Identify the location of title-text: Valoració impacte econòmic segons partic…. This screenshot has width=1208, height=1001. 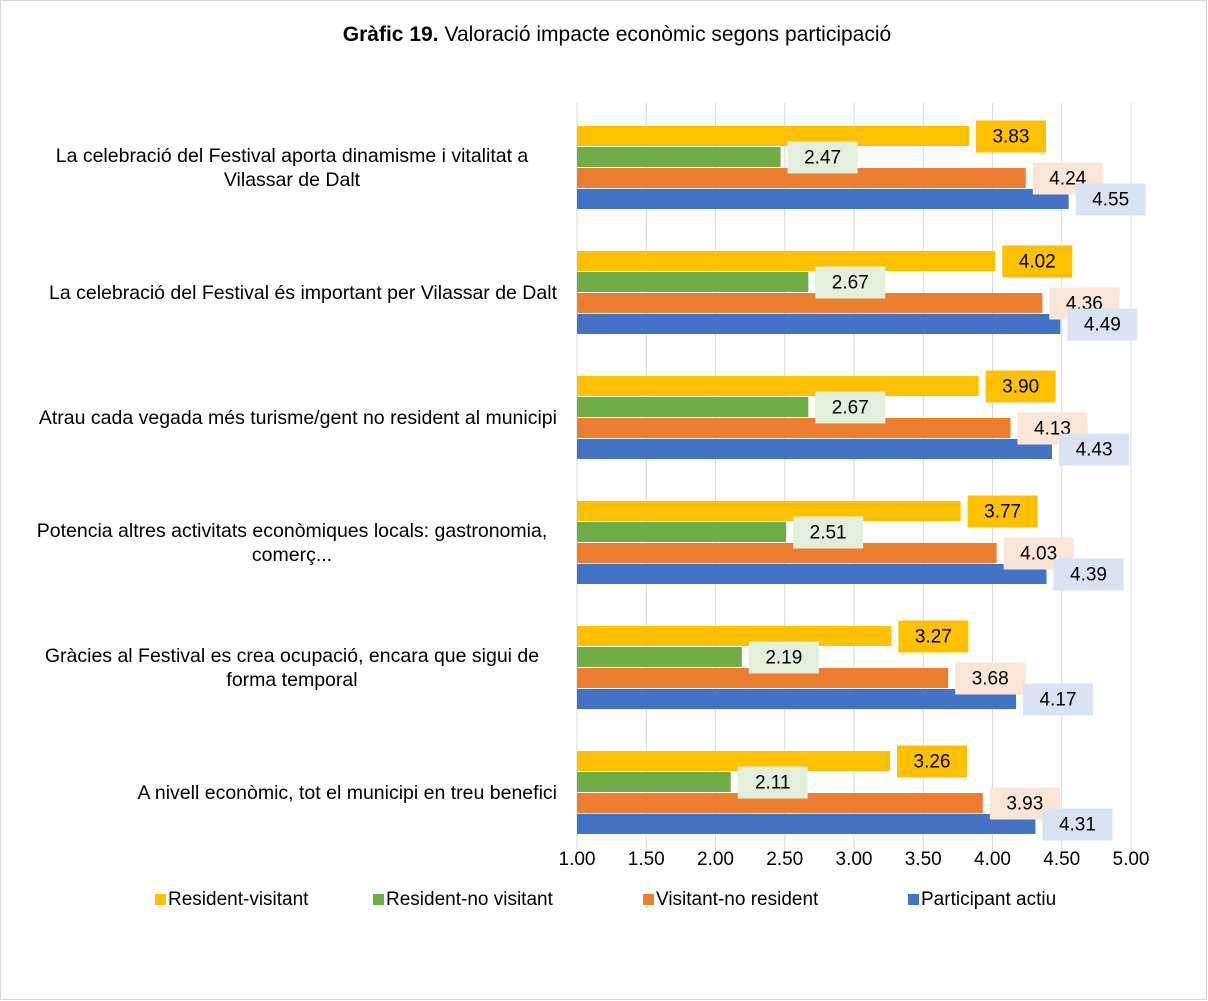
(668, 34).